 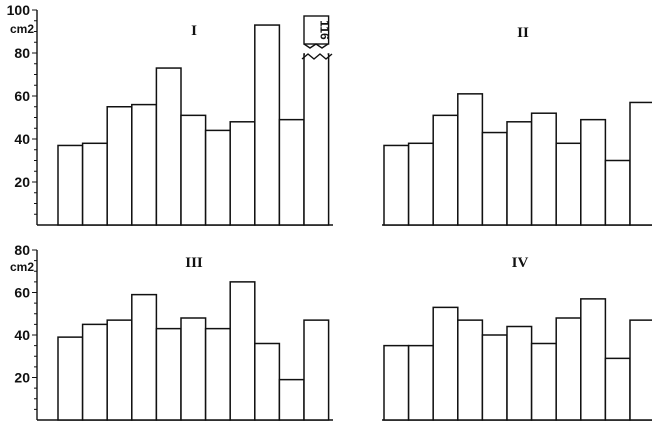 I want to click on panel-1-y-tick-label: 20, so click(x=22, y=182).